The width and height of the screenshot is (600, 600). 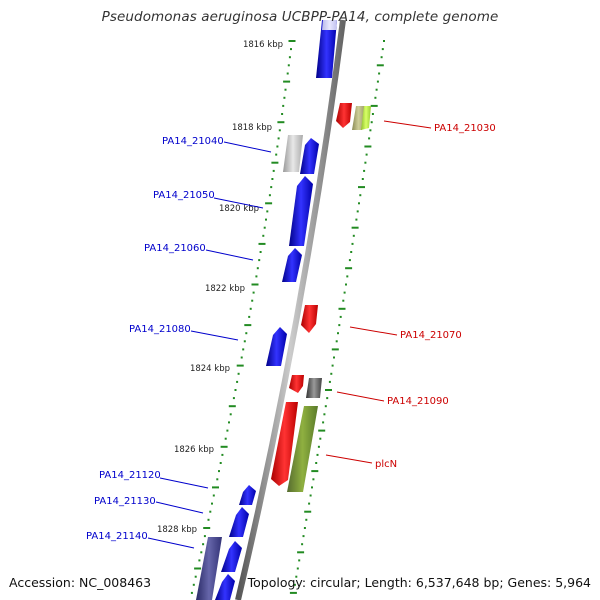 I want to click on label-plcn: plcN, so click(x=386, y=464).